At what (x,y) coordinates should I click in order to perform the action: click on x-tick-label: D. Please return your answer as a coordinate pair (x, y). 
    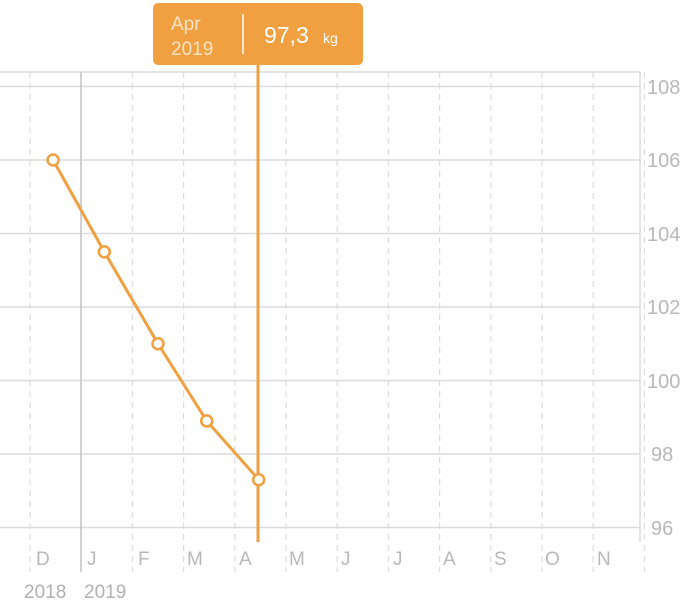
    Looking at the image, I should click on (43, 559).